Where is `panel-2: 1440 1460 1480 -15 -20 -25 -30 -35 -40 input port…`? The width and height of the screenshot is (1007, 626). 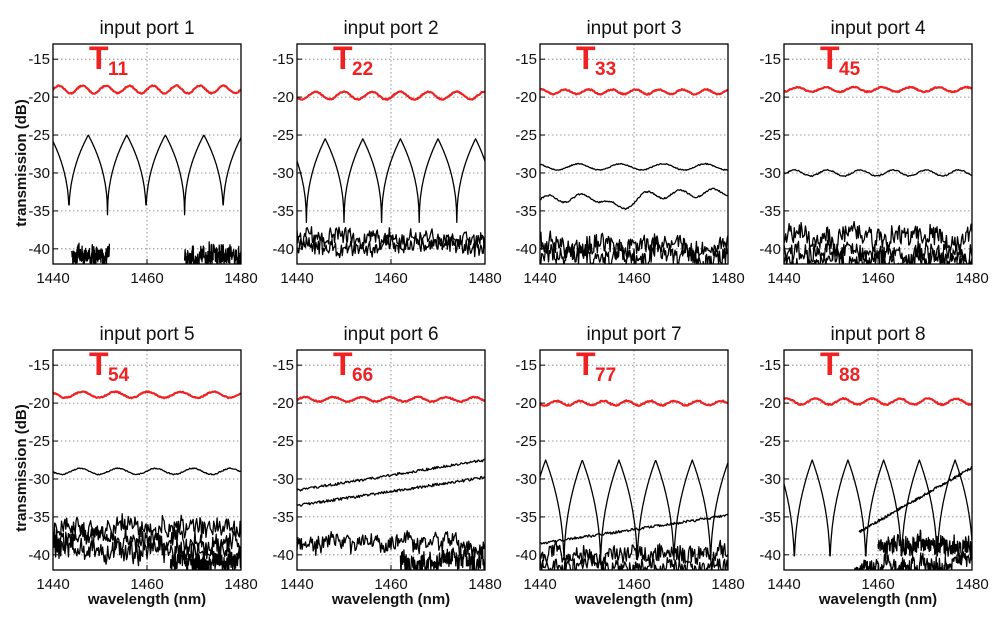
panel-2: 1440 1460 1480 -15 -20 -25 -30 -35 -40 input port… is located at coordinates (386, 152).